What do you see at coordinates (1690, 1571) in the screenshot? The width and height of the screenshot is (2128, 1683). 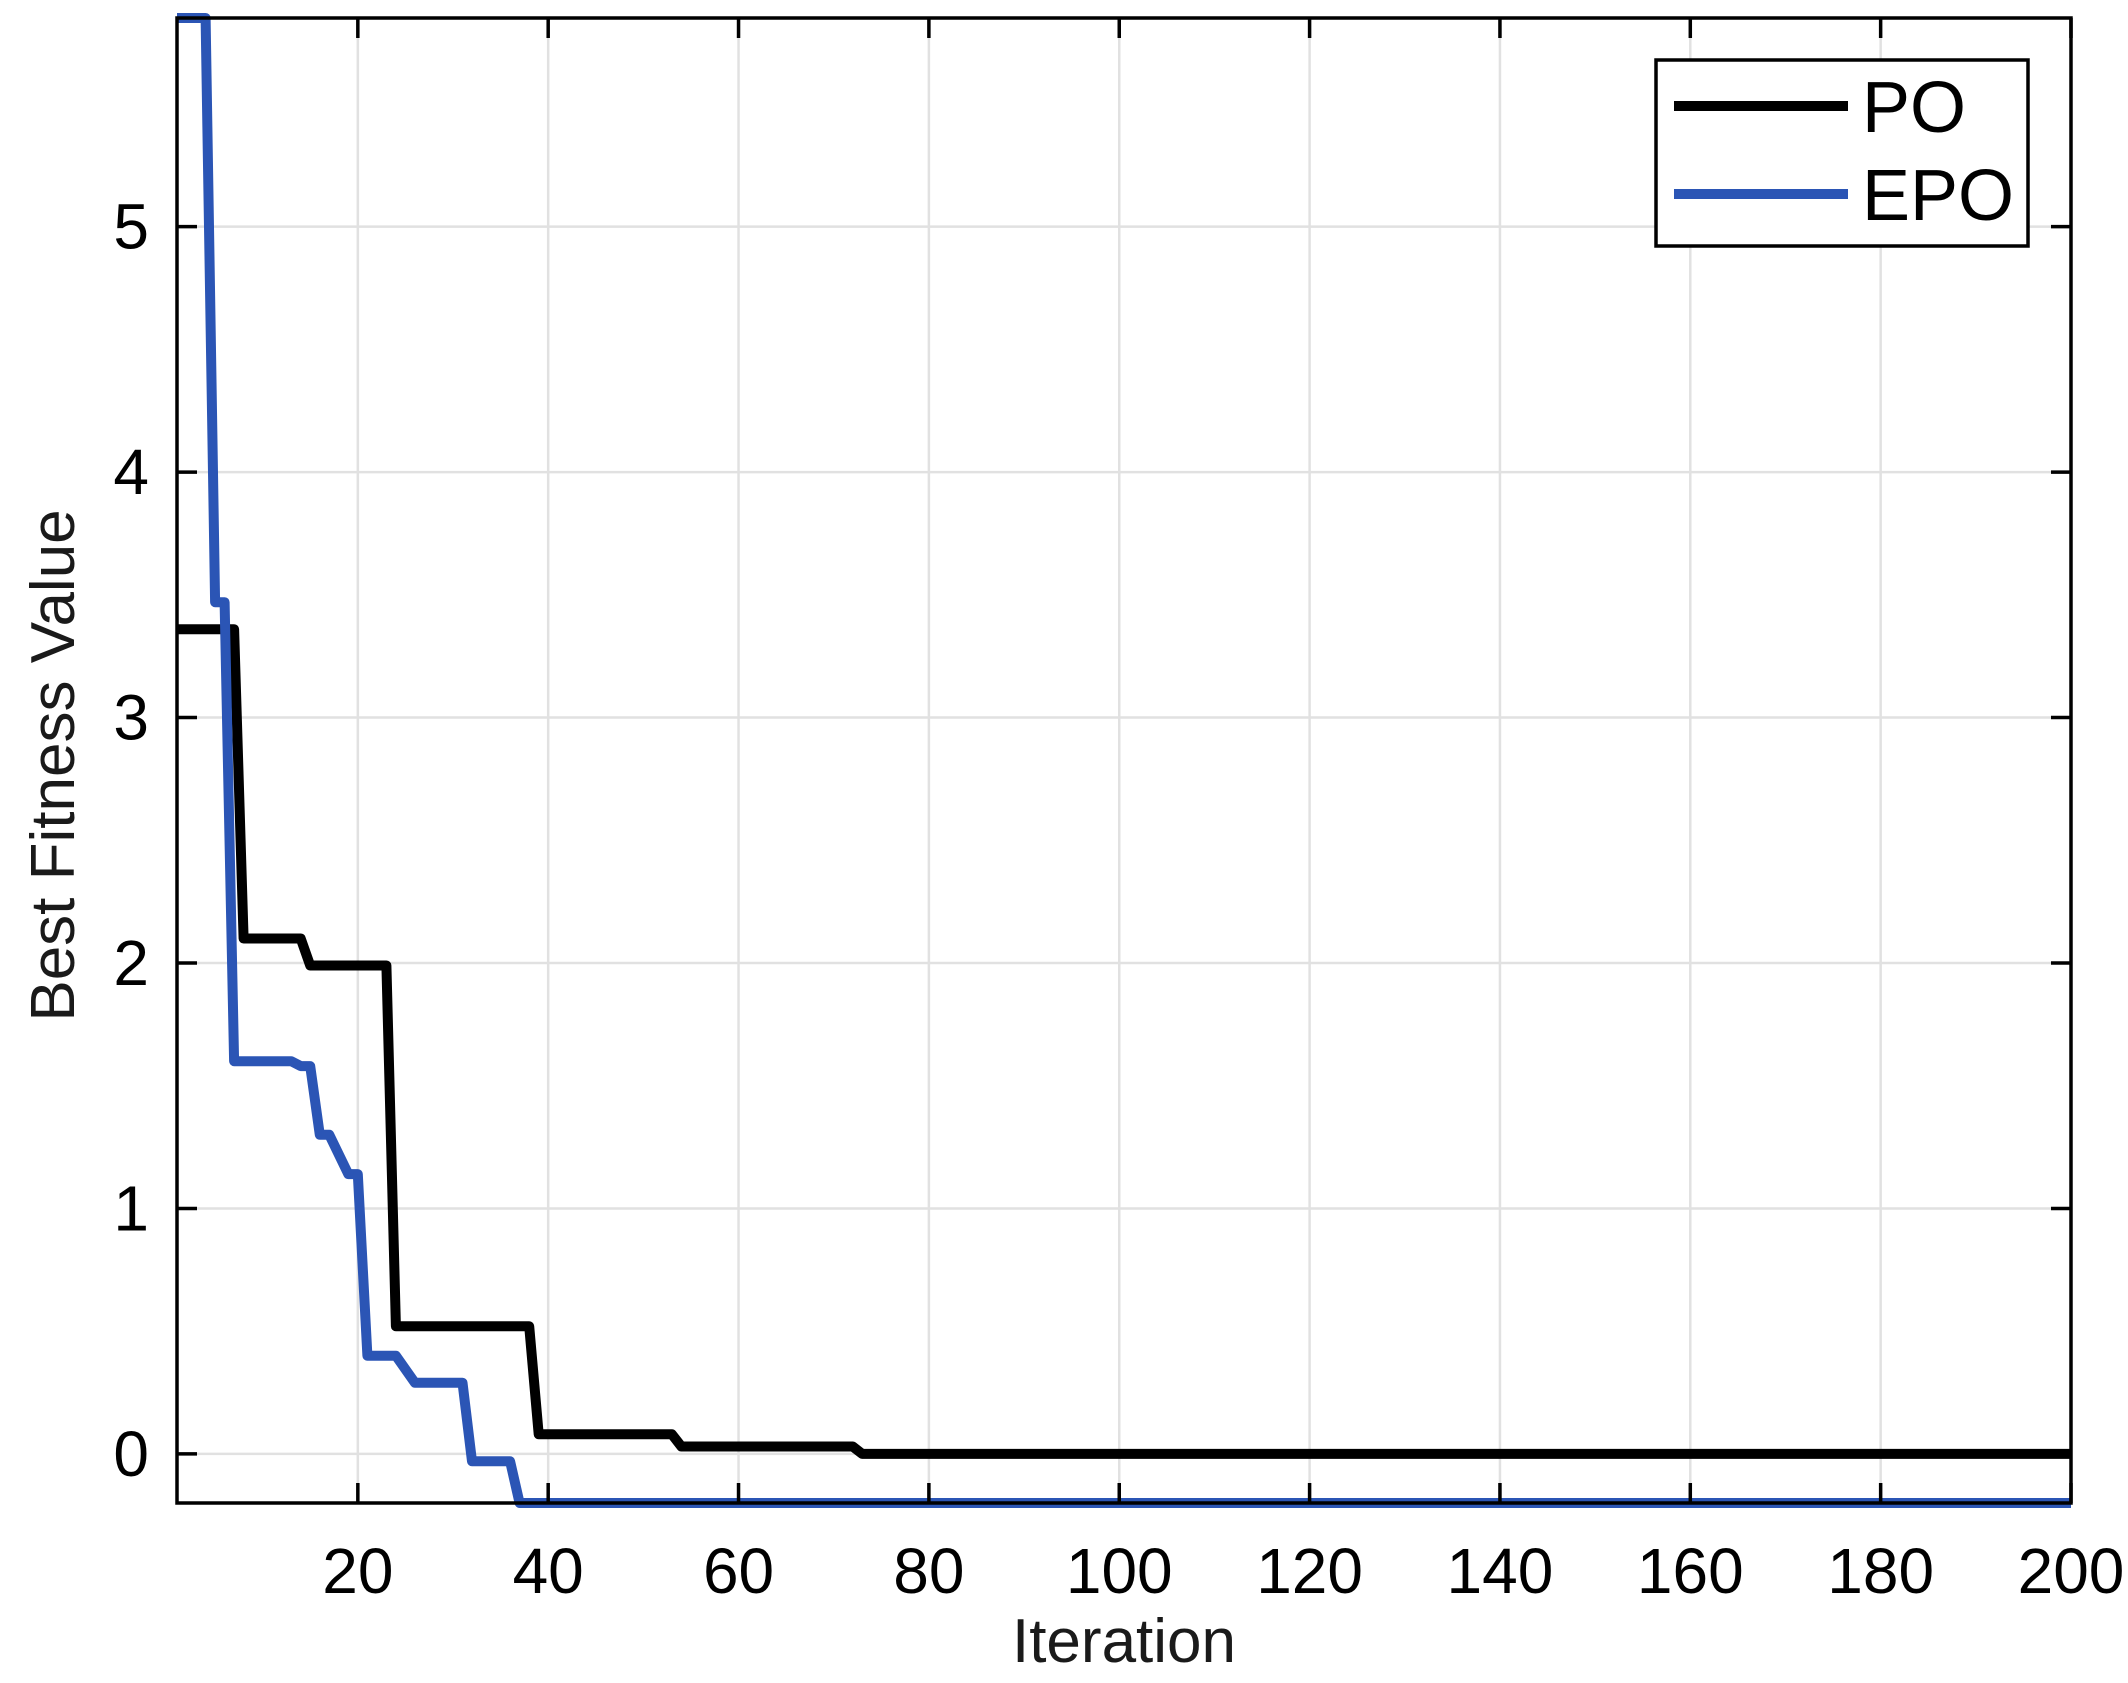 I see `x-tick-label: 160` at bounding box center [1690, 1571].